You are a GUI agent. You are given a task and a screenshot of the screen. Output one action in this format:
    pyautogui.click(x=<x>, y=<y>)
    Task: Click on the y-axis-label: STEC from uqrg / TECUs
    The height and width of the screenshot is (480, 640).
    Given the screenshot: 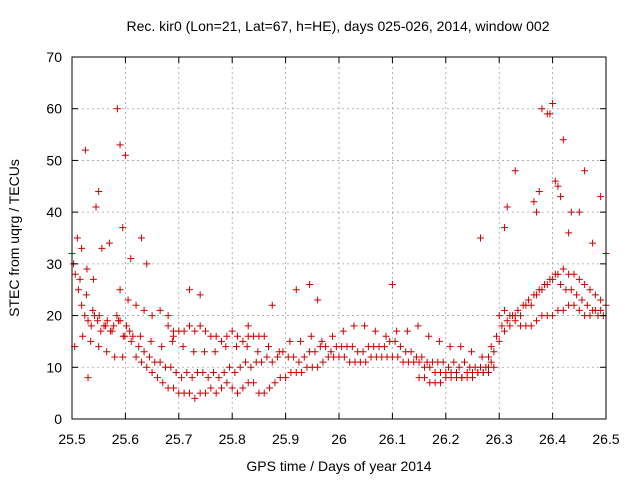 What is the action you would take?
    pyautogui.click(x=14, y=238)
    